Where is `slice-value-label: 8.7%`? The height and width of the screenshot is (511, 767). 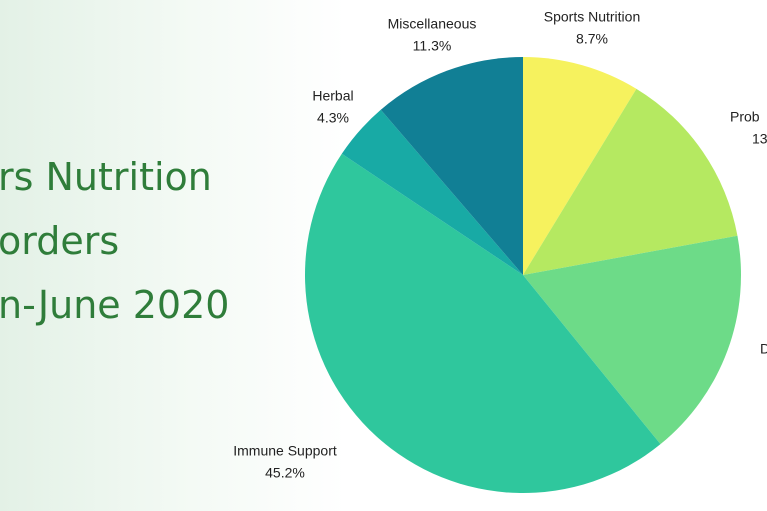
slice-value-label: 8.7% is located at coordinates (592, 39).